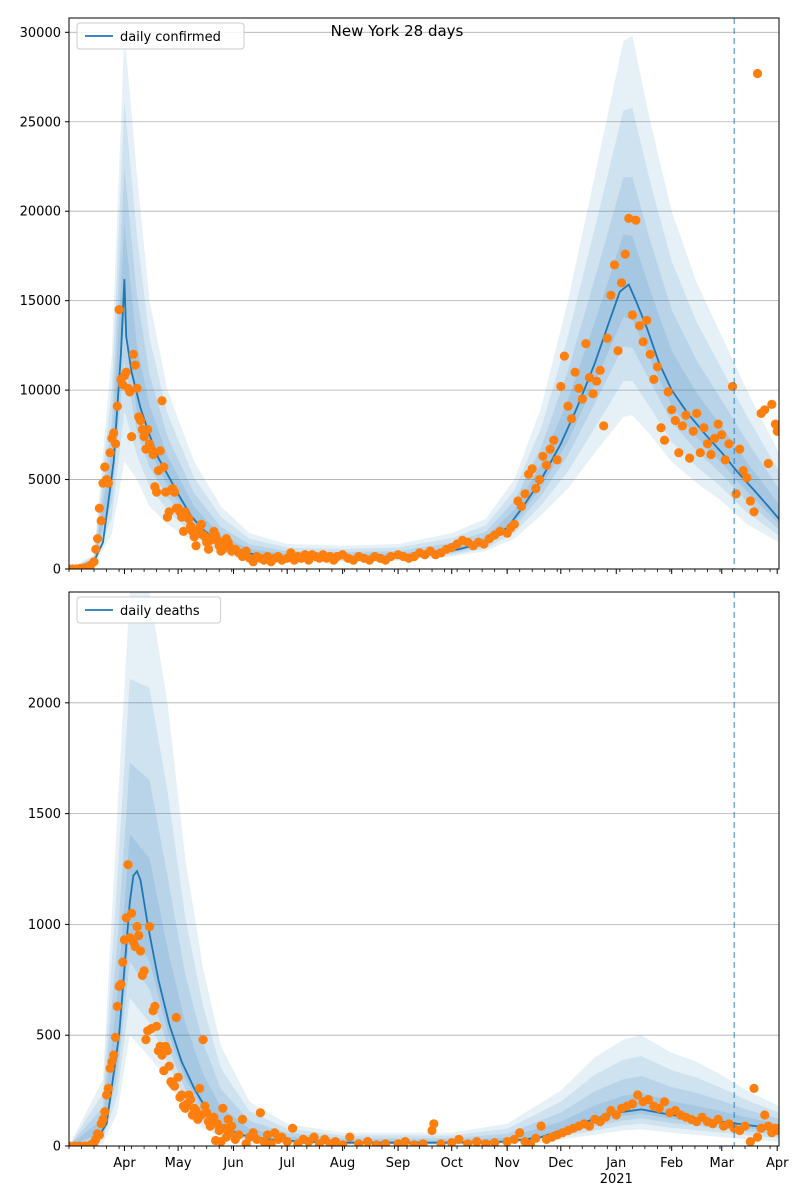 The image size is (800, 1200). Describe the element at coordinates (57, 1147) in the screenshot. I see `y-tick-label: 0` at that location.